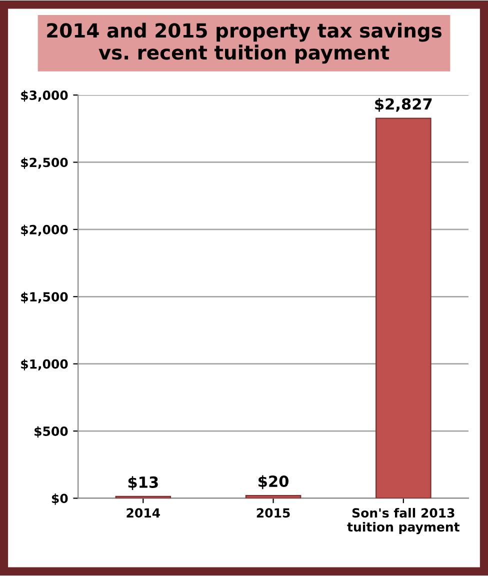  Describe the element at coordinates (403, 105) in the screenshot. I see `data-label: $2,827` at that location.